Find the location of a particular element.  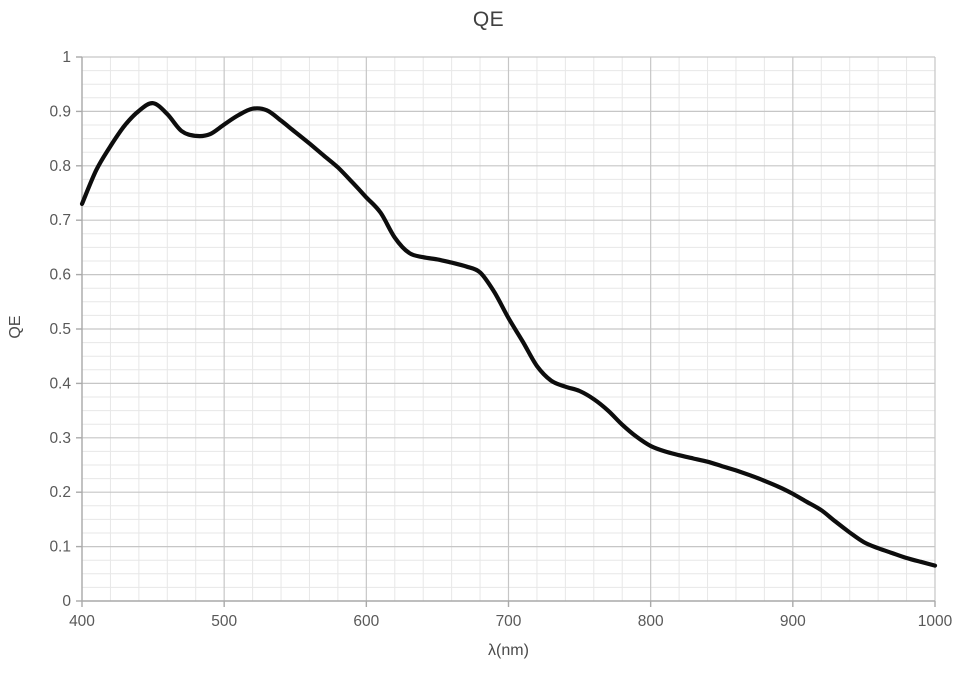

y-tick-label: 0 is located at coordinates (66, 601).